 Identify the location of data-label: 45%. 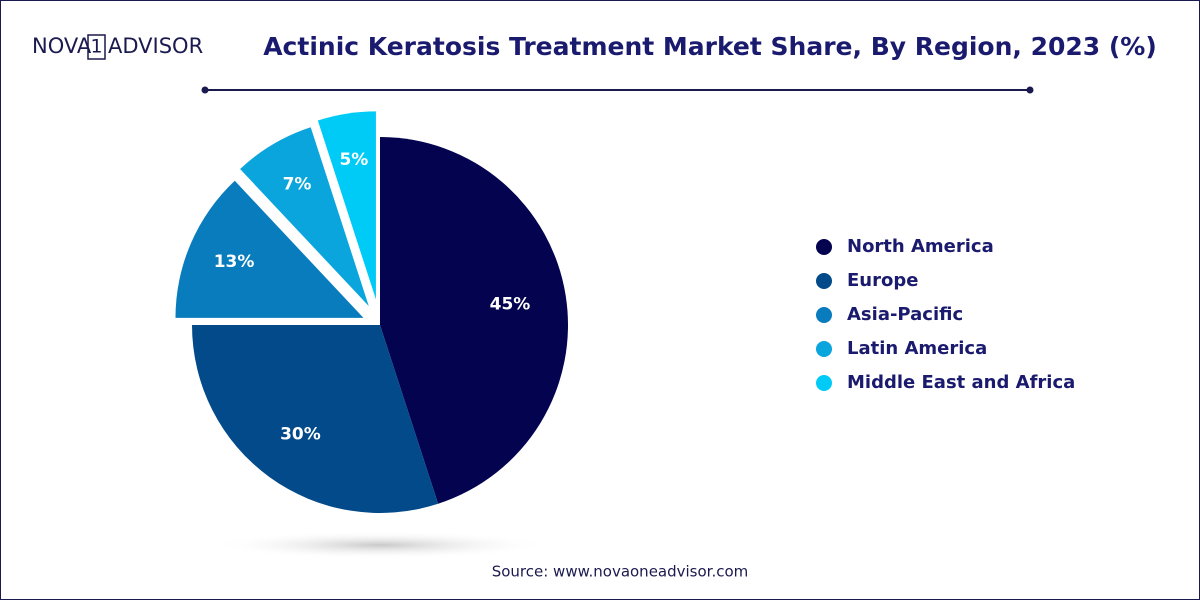
(510, 304).